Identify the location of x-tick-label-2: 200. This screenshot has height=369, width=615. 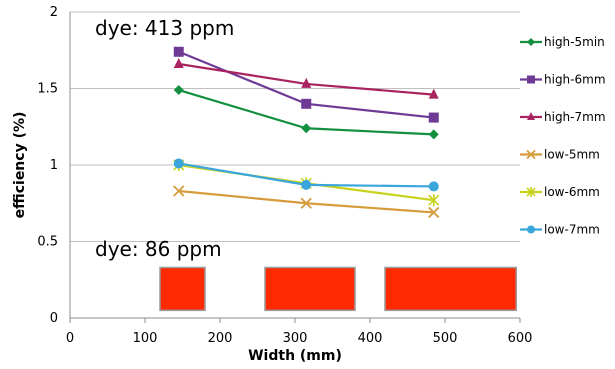
(220, 338).